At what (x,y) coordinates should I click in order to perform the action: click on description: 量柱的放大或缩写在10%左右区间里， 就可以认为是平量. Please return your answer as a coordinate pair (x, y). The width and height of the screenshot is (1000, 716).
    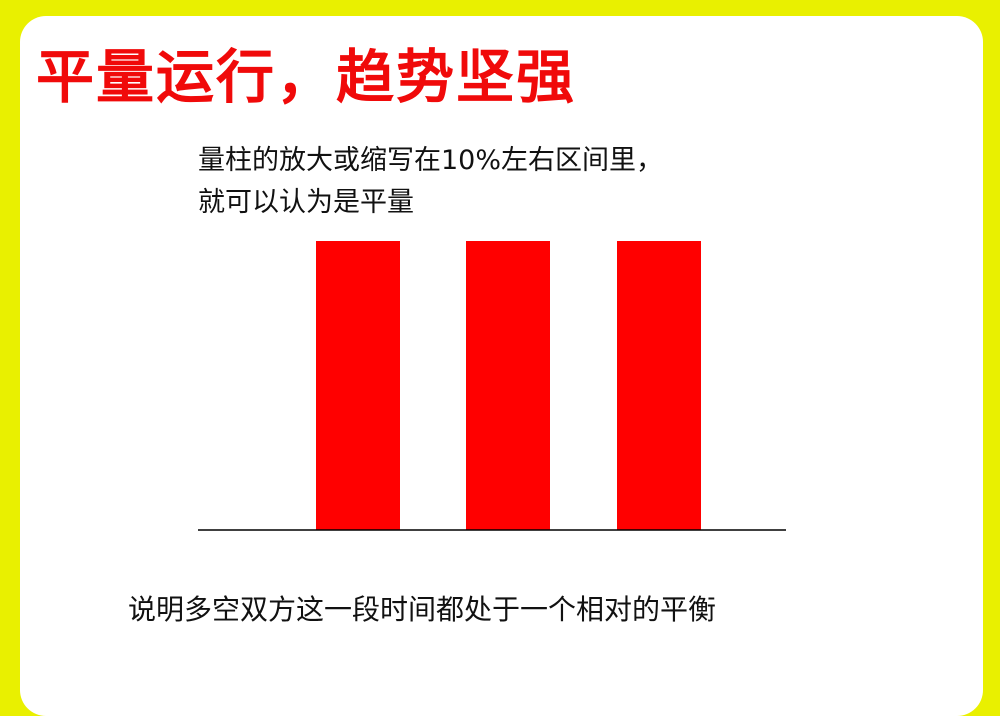
    Looking at the image, I should click on (430, 182).